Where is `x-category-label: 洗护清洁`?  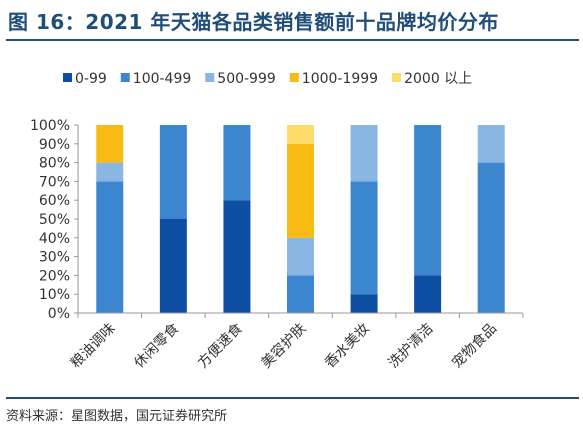 x-category-label: 洗护清洁 is located at coordinates (411, 346).